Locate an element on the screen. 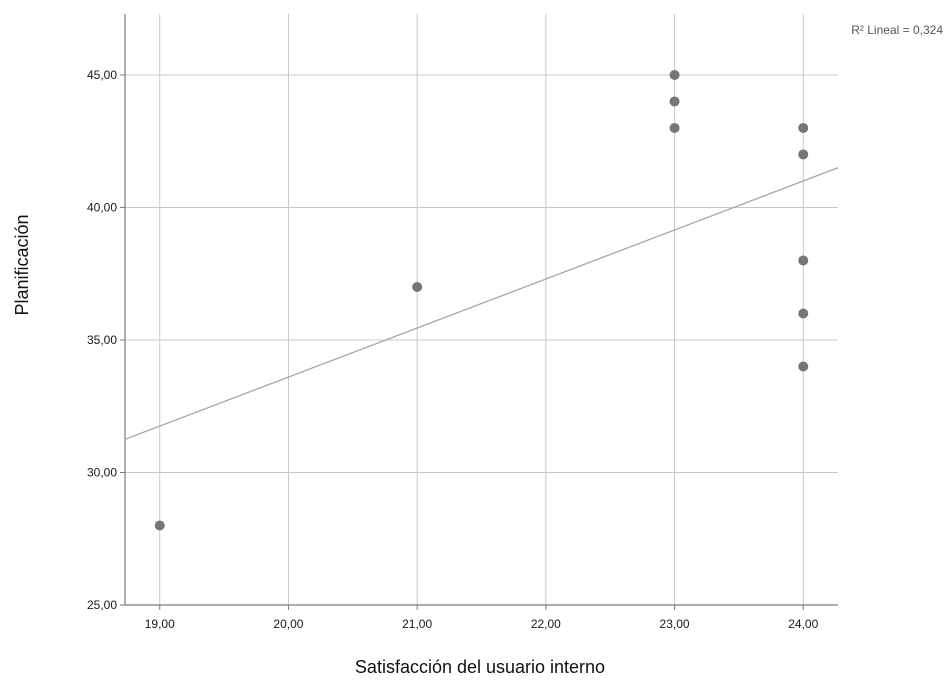 Image resolution: width=947 pixels, height=680 pixels. x-tick-label-5: 24,00 is located at coordinates (803, 624).